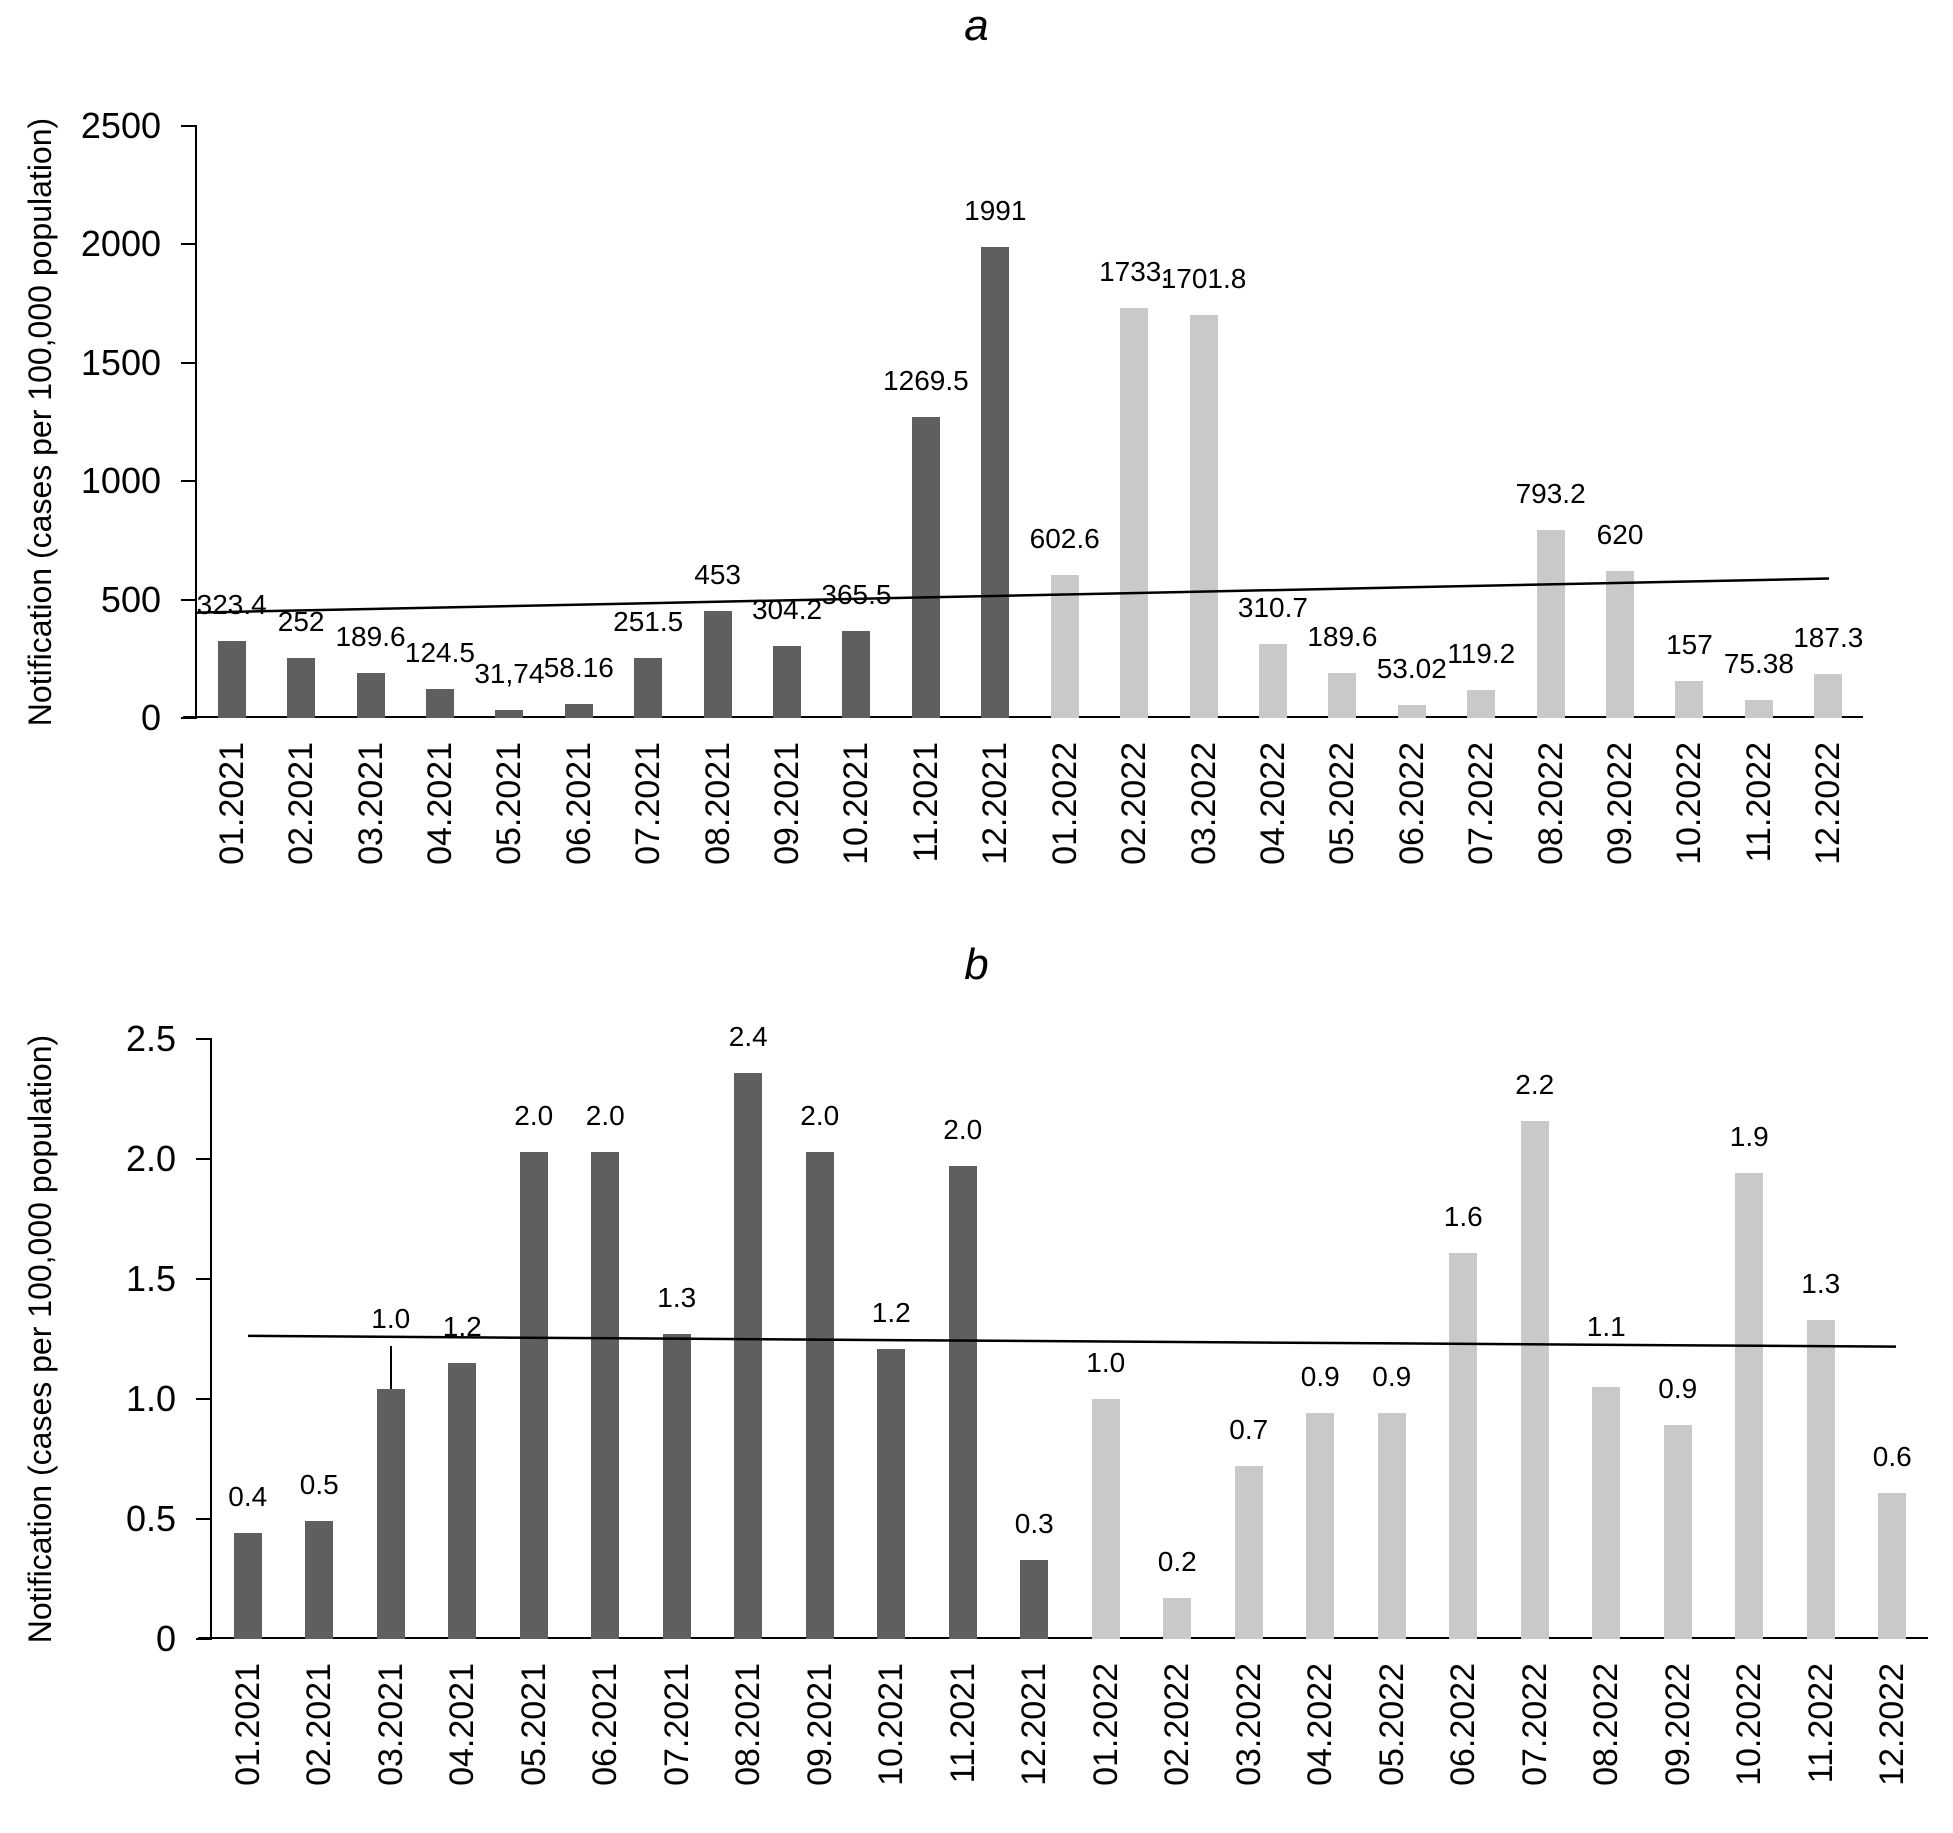  I want to click on label-leader-line, so click(390, 1368).